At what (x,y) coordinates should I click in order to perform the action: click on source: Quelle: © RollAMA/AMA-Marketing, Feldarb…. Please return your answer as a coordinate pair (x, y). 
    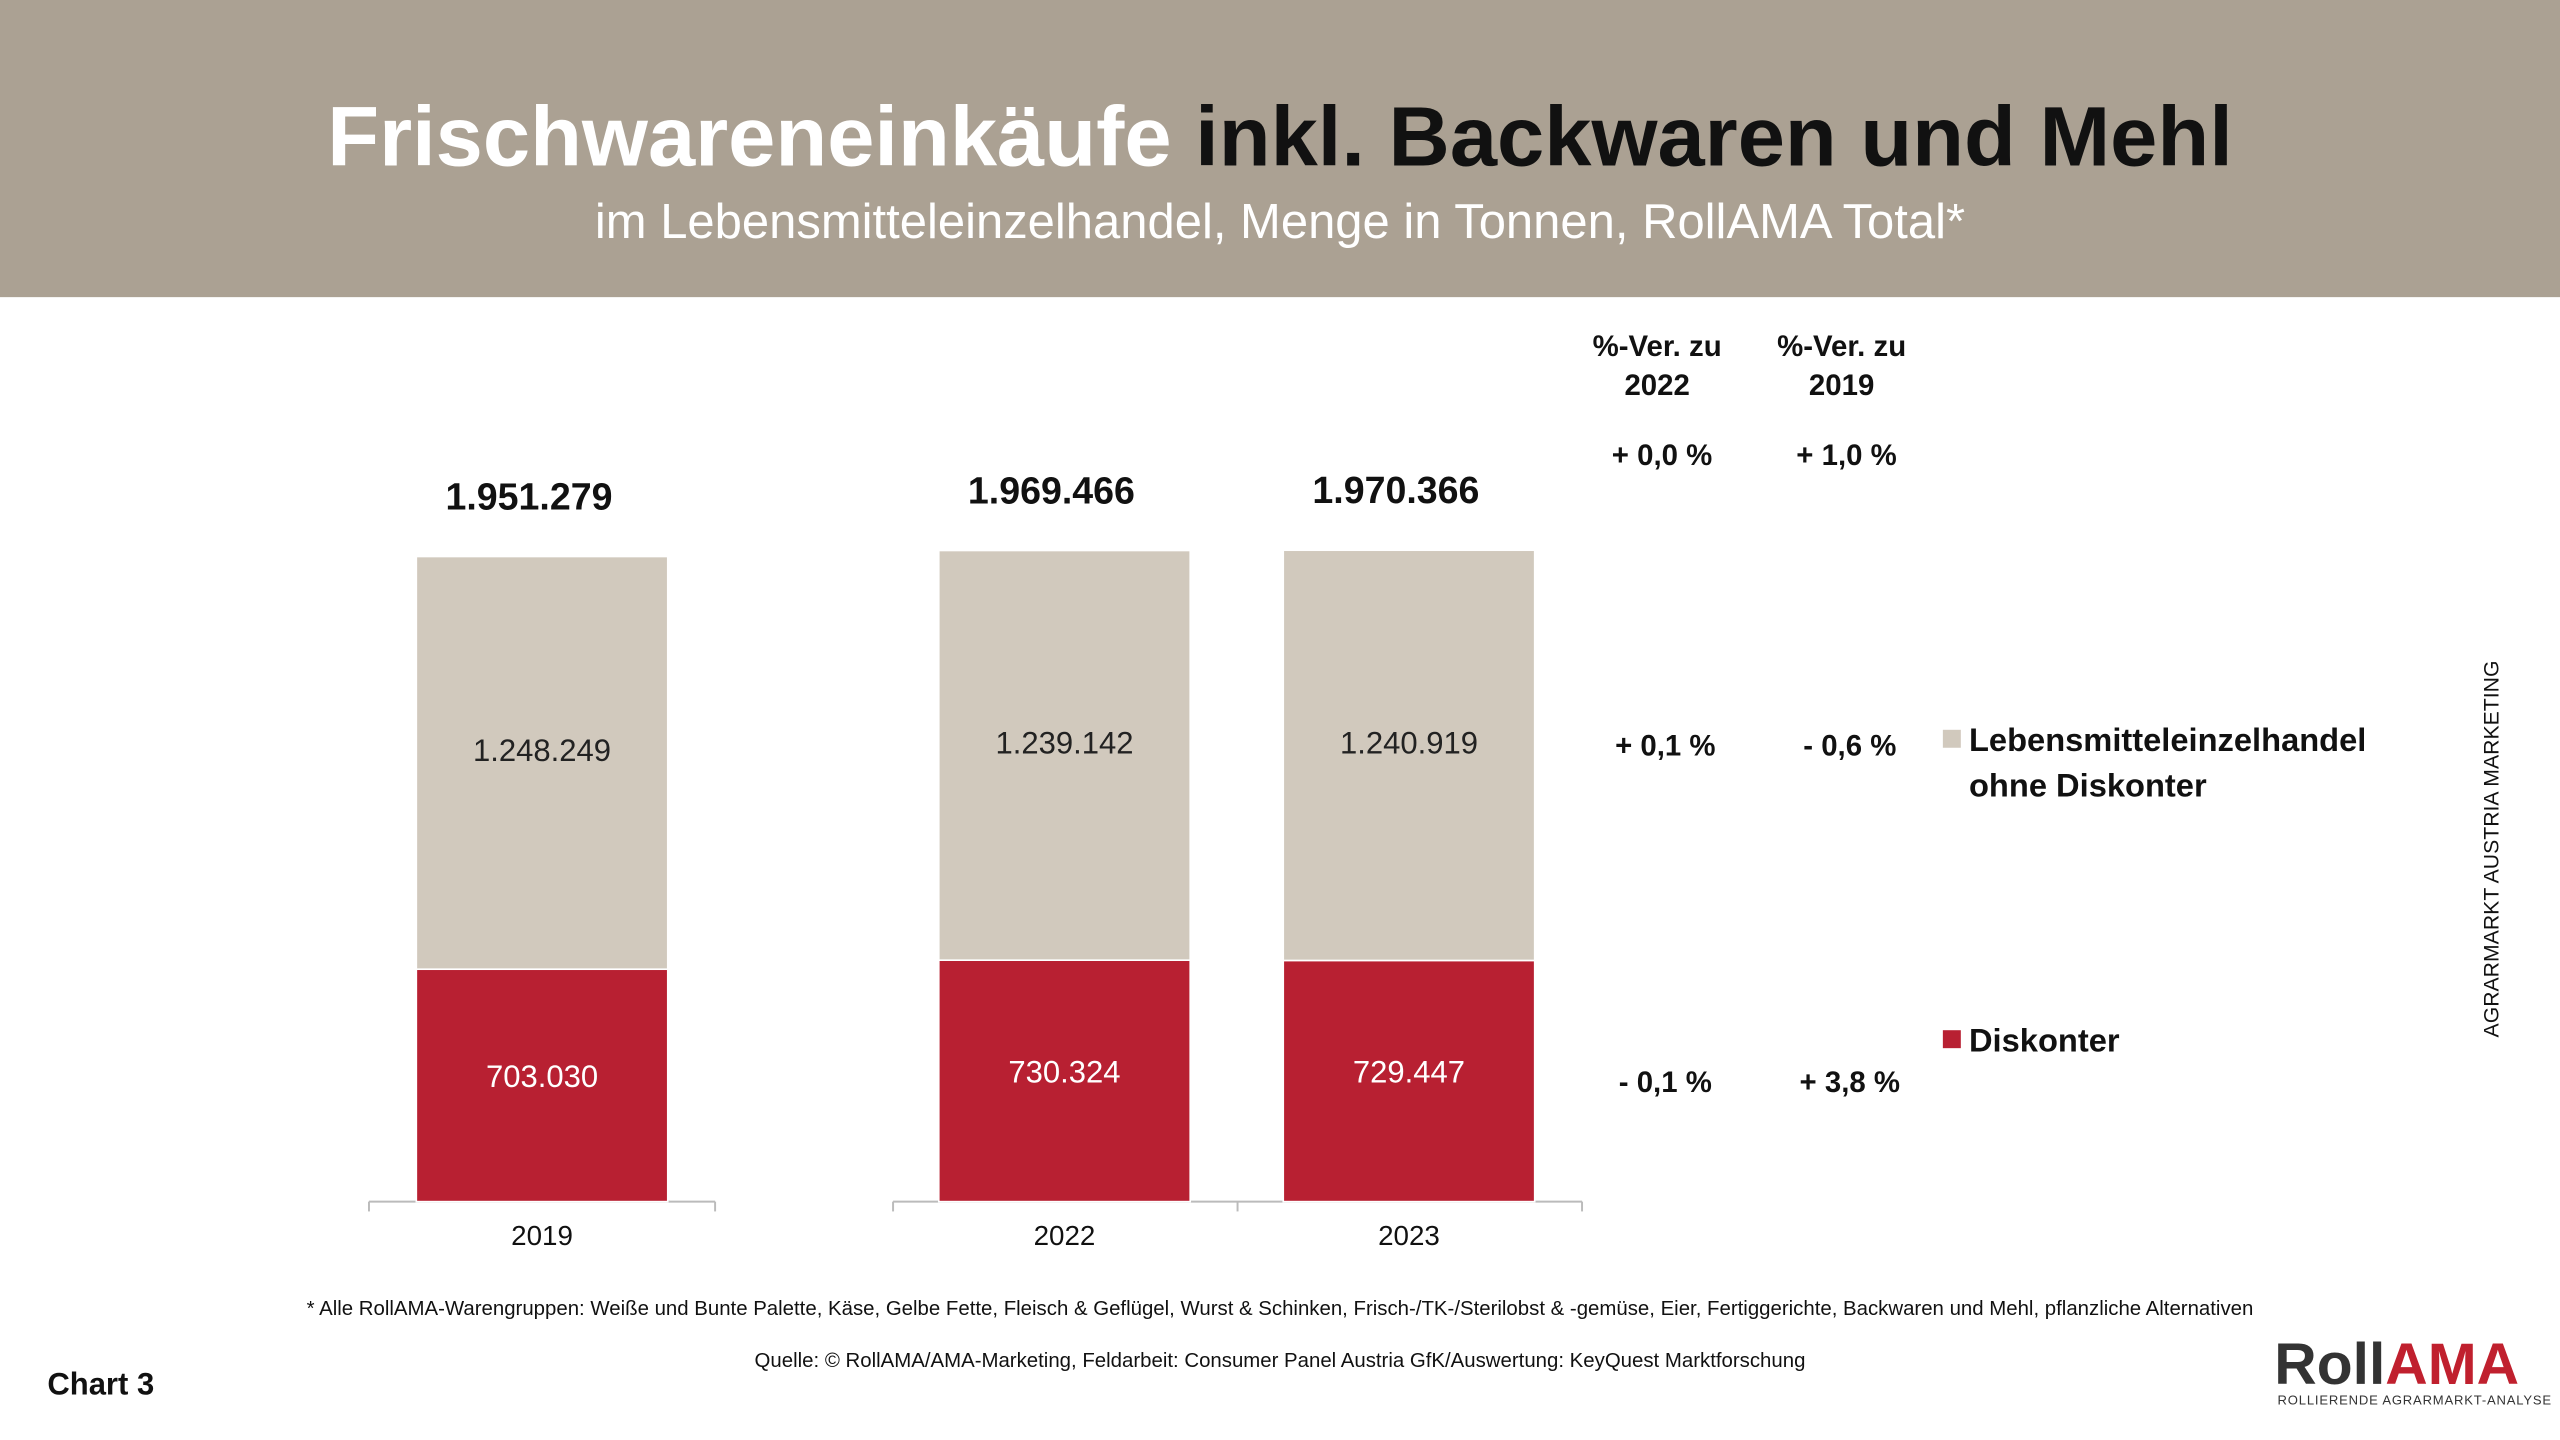
    Looking at the image, I should click on (1280, 1361).